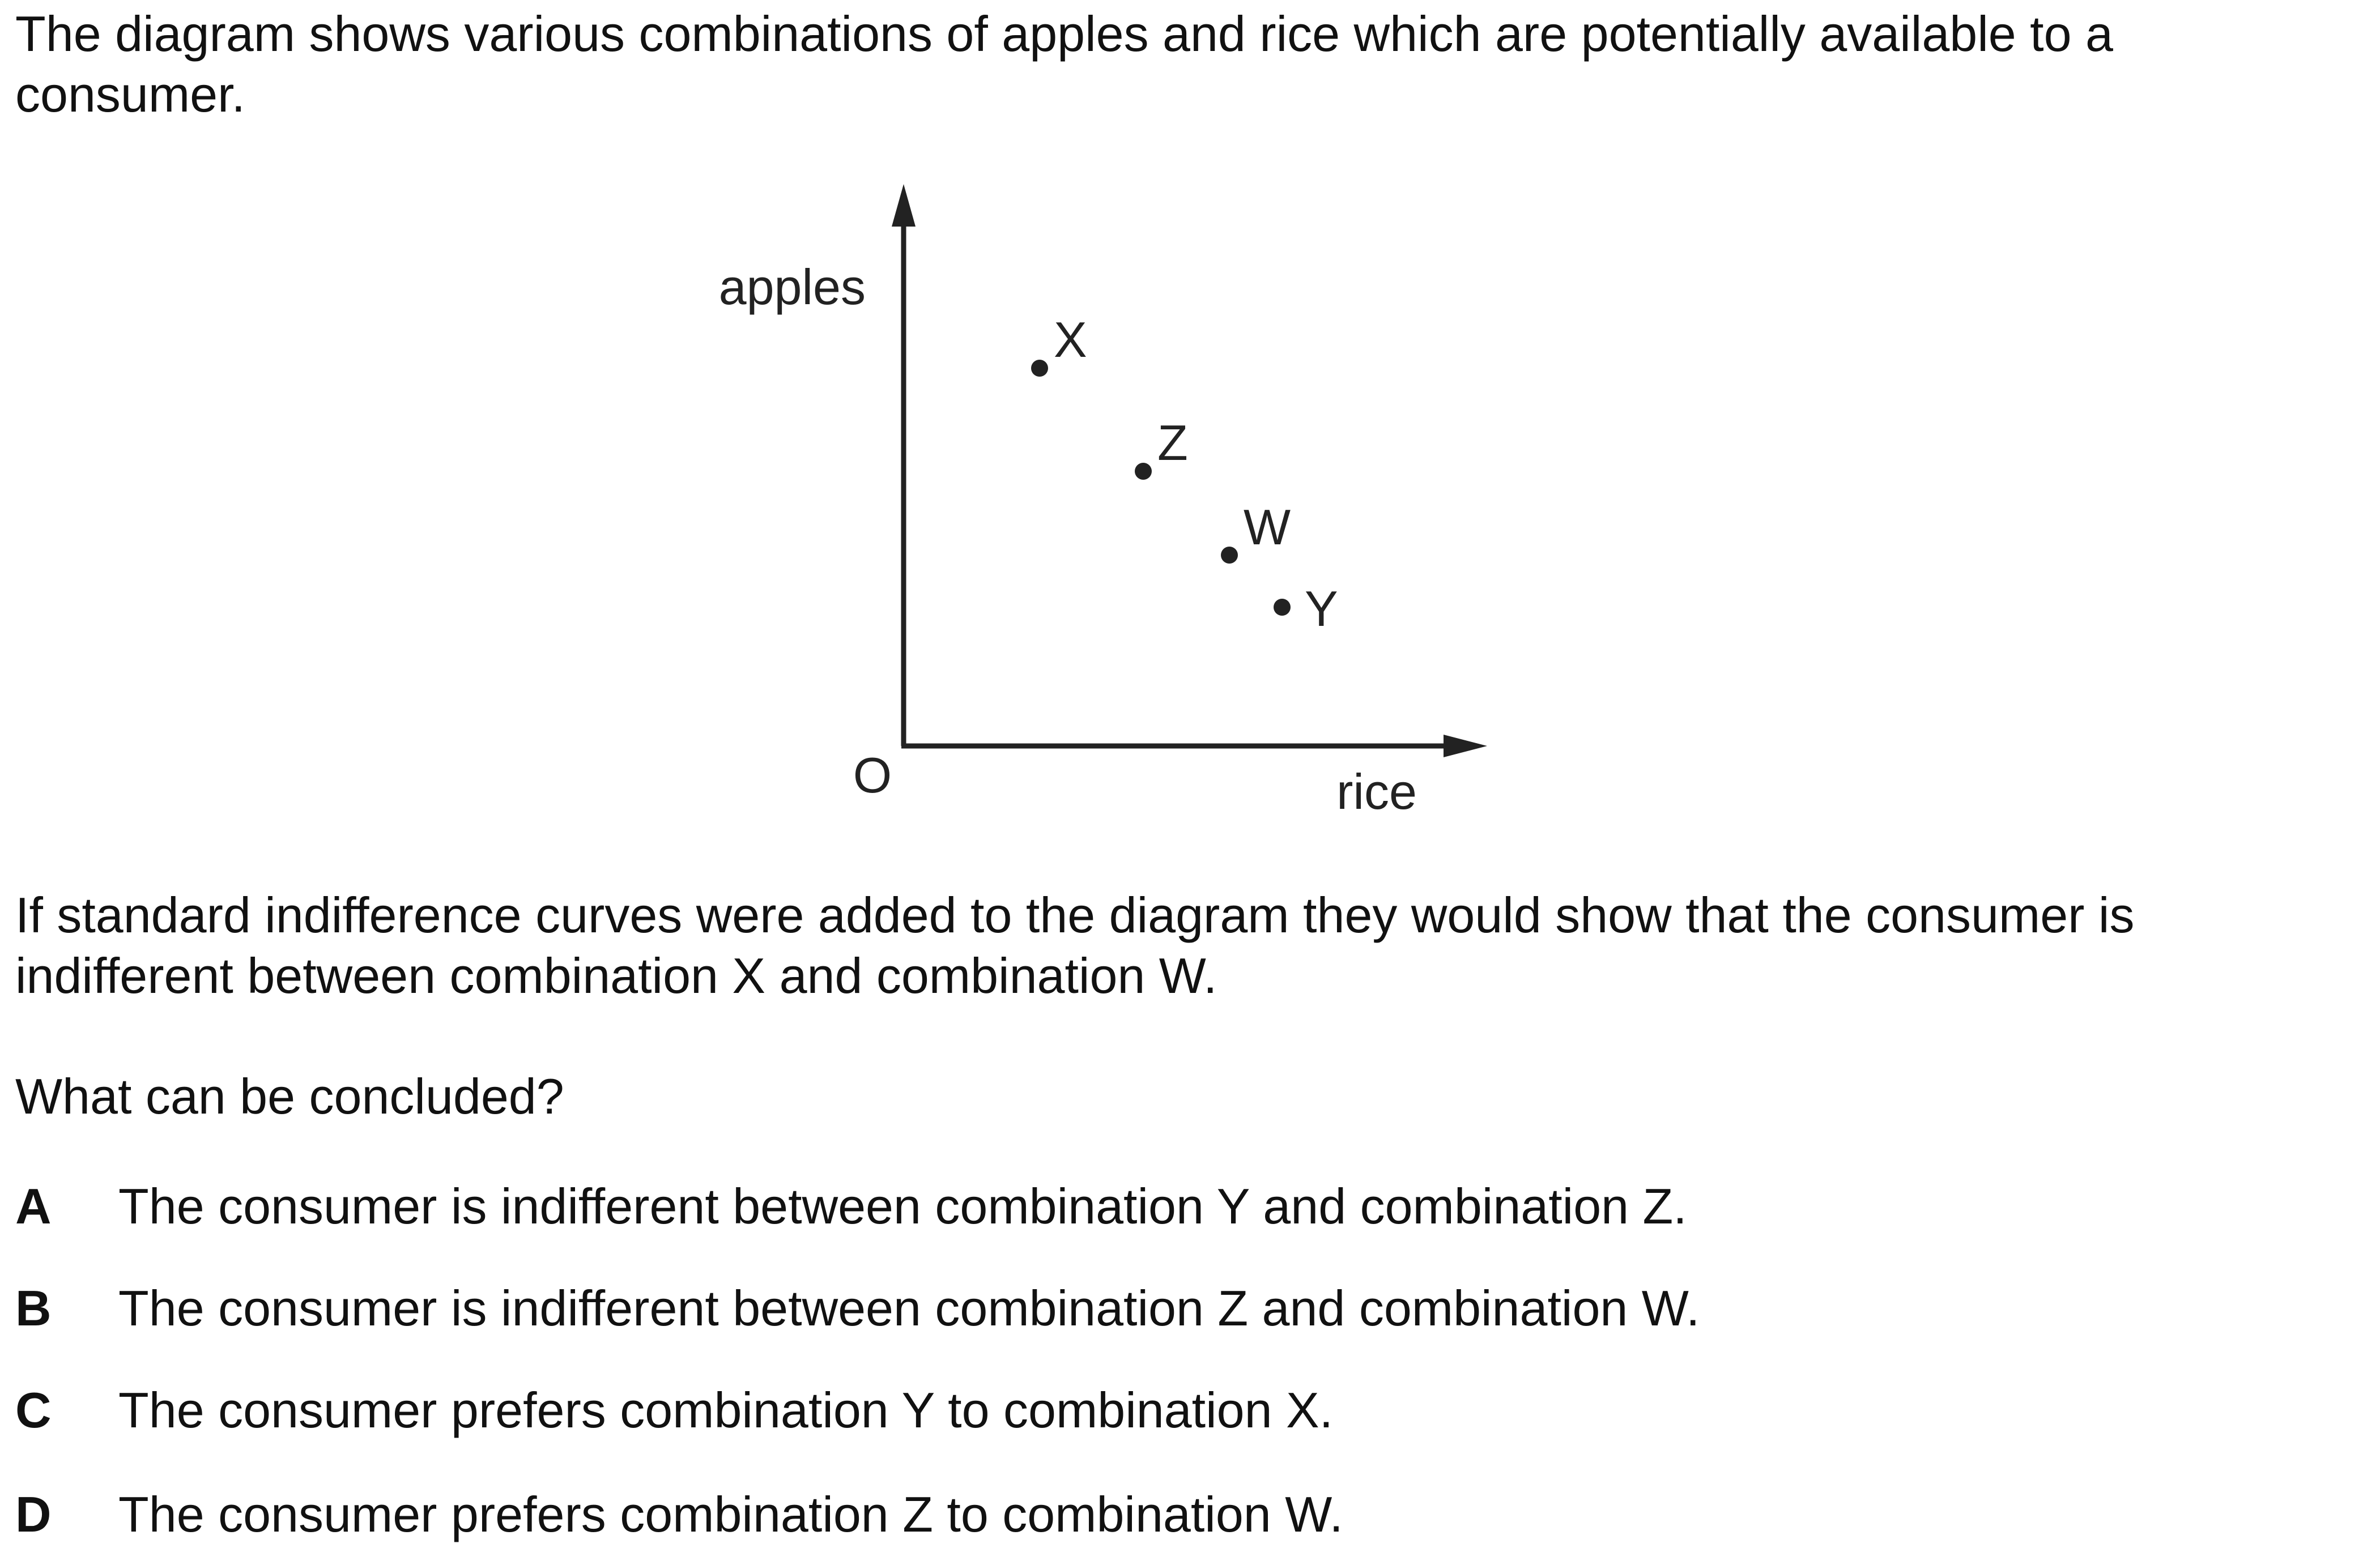 Image resolution: width=2380 pixels, height=1548 pixels. I want to click on point-x-marker, so click(1039, 369).